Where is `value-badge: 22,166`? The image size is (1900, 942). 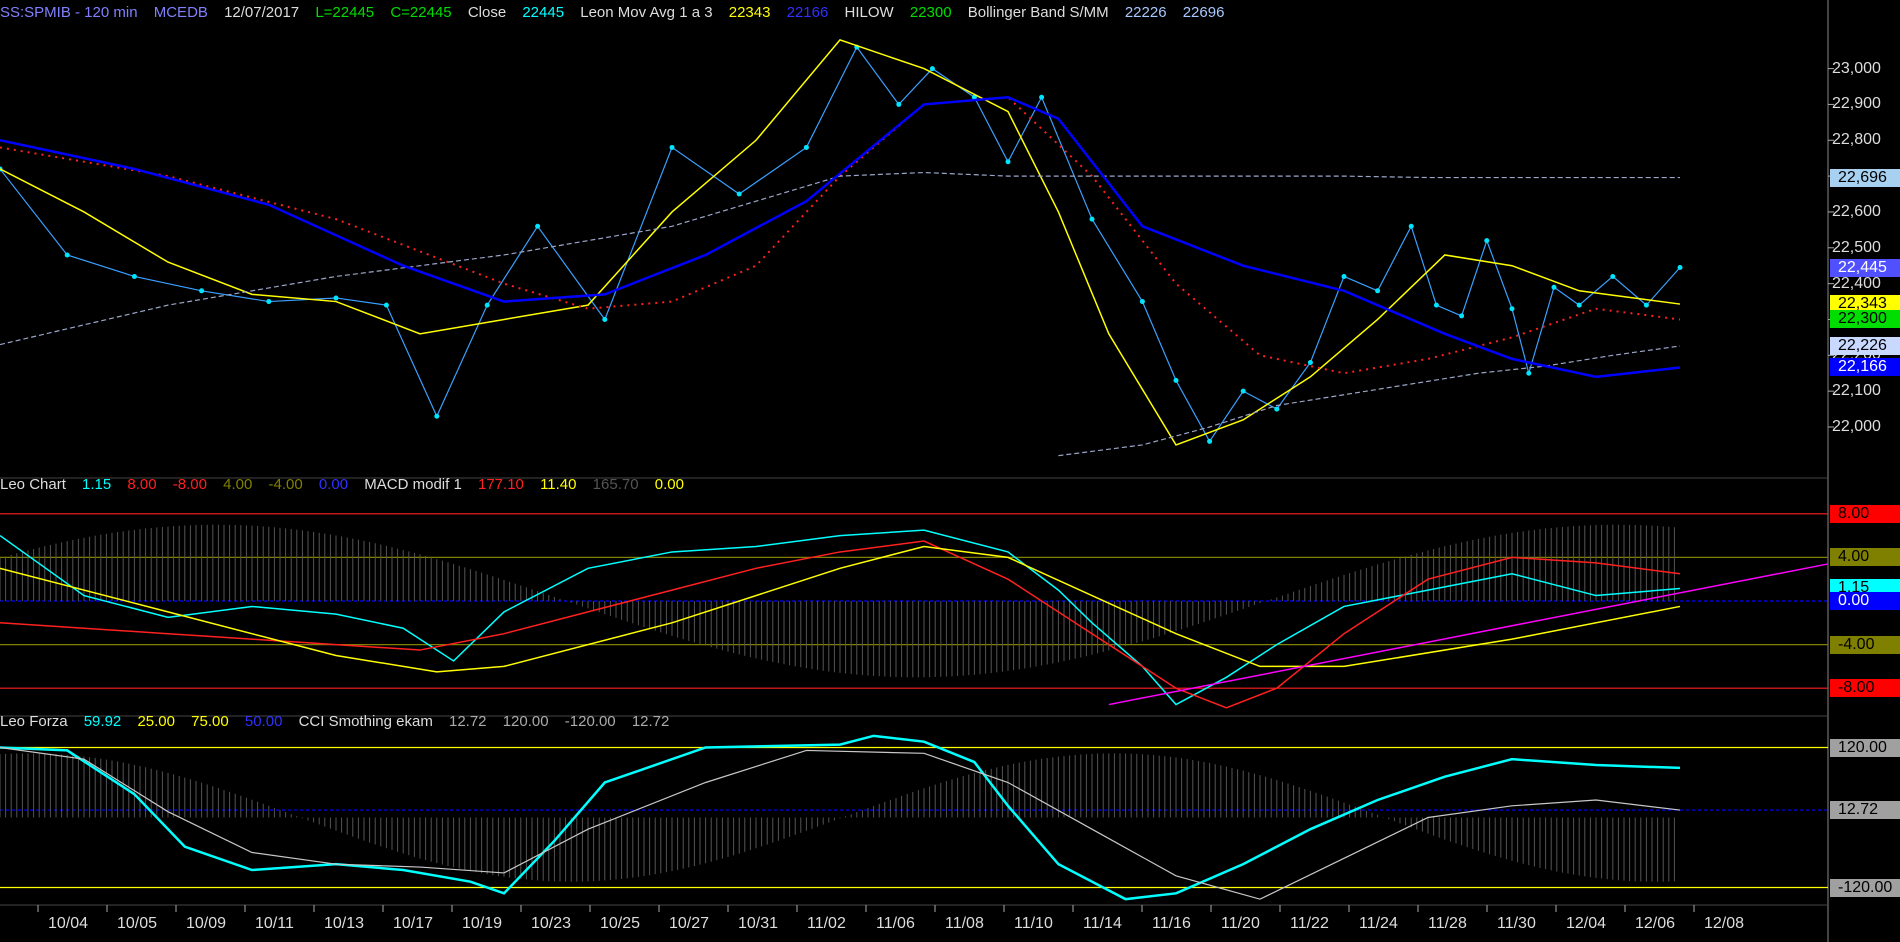
value-badge: 22,166 is located at coordinates (1865, 367).